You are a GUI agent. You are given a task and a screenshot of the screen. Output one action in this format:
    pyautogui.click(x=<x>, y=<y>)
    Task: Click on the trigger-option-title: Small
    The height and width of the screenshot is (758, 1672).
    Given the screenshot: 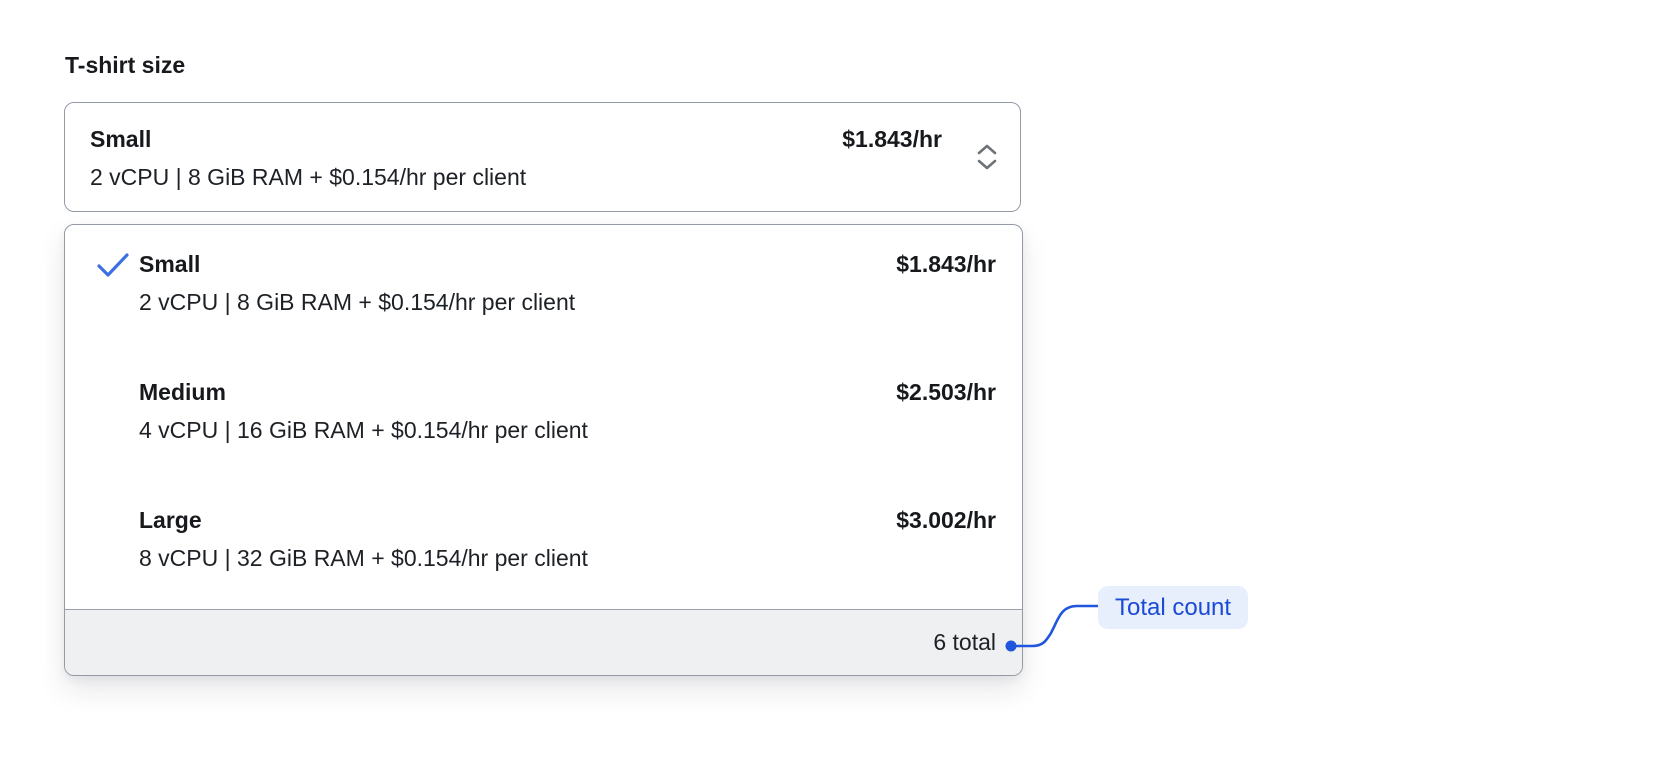 What is the action you would take?
    pyautogui.click(x=121, y=139)
    